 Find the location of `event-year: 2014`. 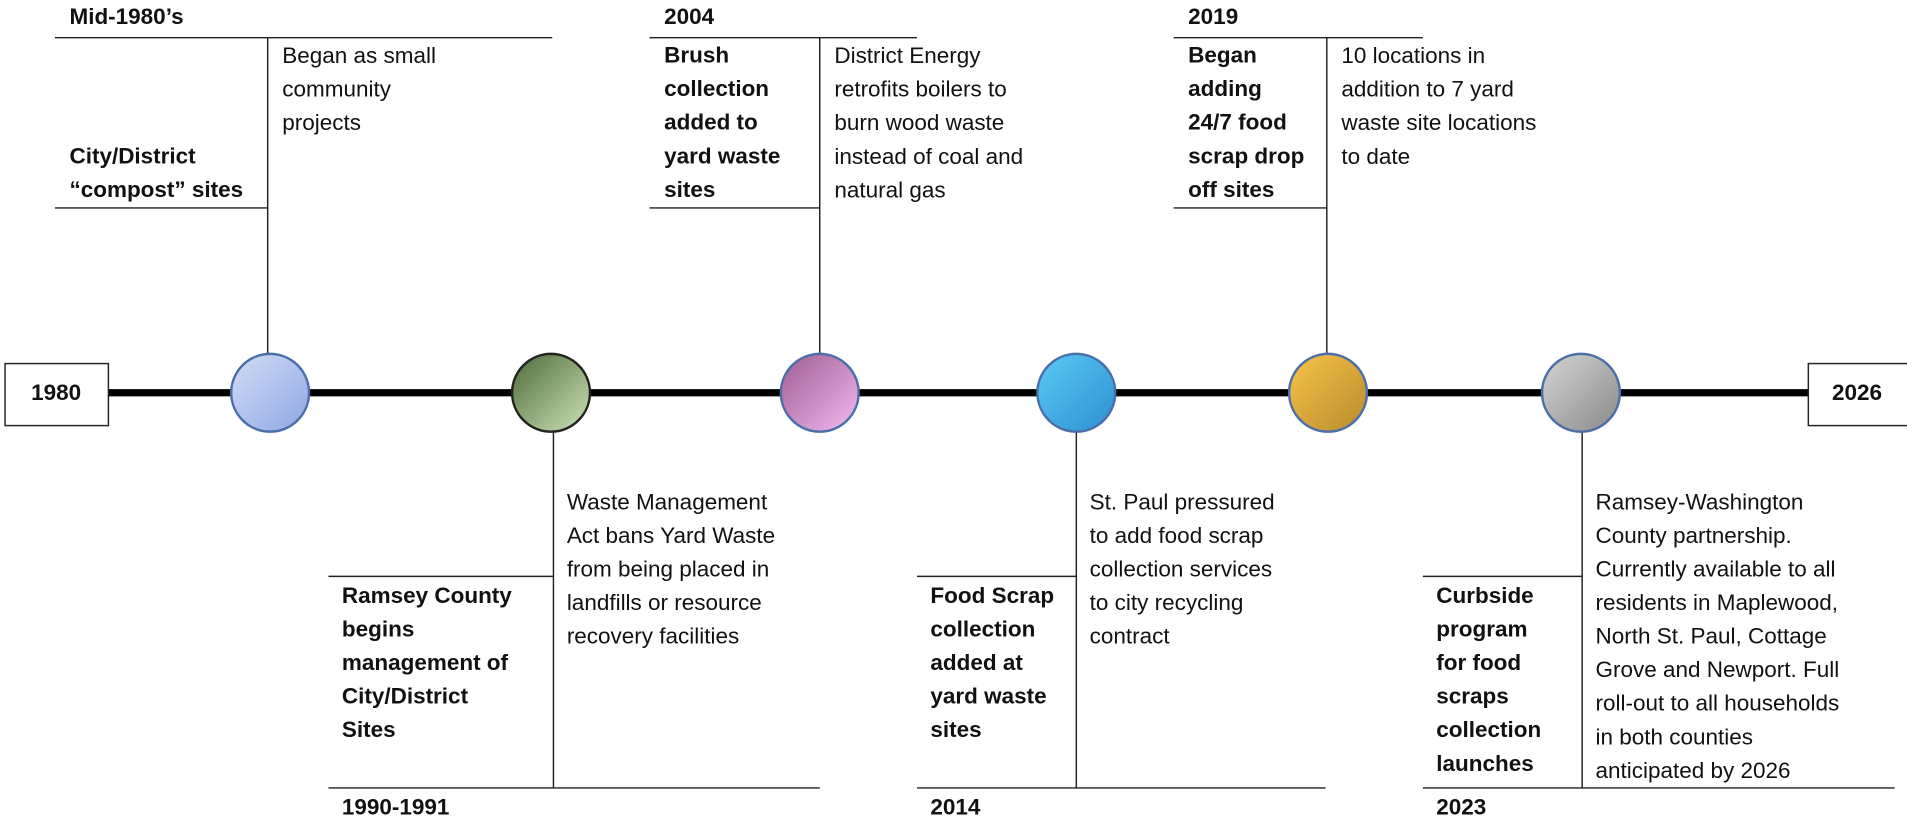

event-year: 2014 is located at coordinates (955, 807).